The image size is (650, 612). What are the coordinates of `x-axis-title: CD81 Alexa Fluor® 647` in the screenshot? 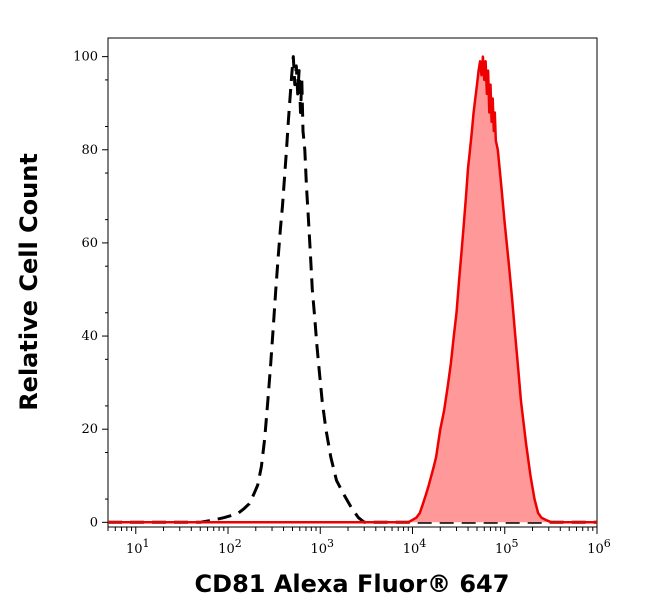 It's located at (352, 584).